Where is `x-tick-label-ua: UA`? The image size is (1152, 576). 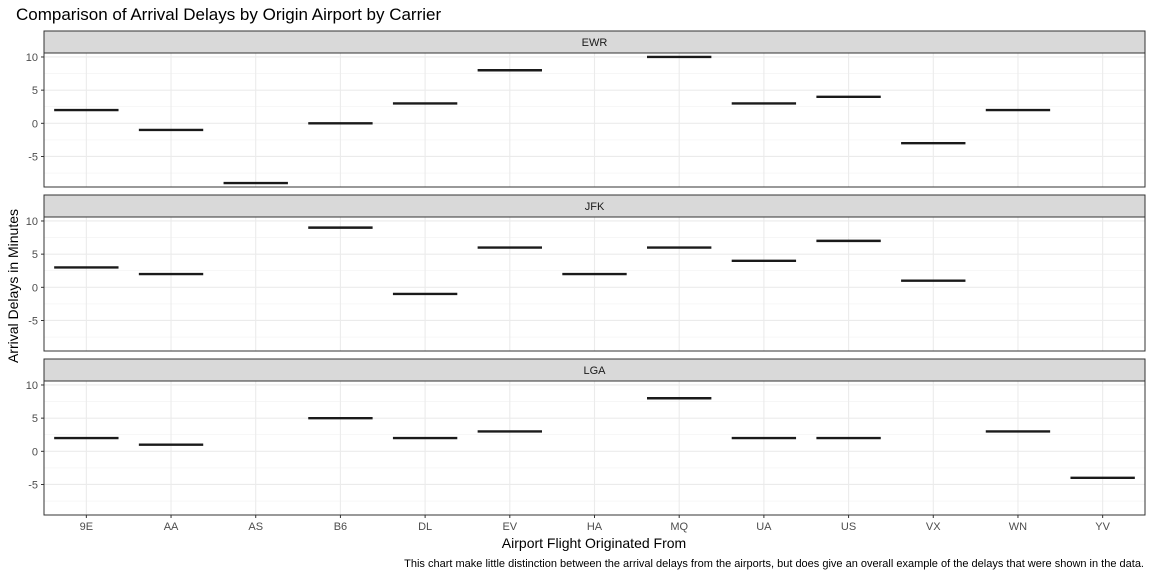
x-tick-label-ua: UA is located at coordinates (764, 527).